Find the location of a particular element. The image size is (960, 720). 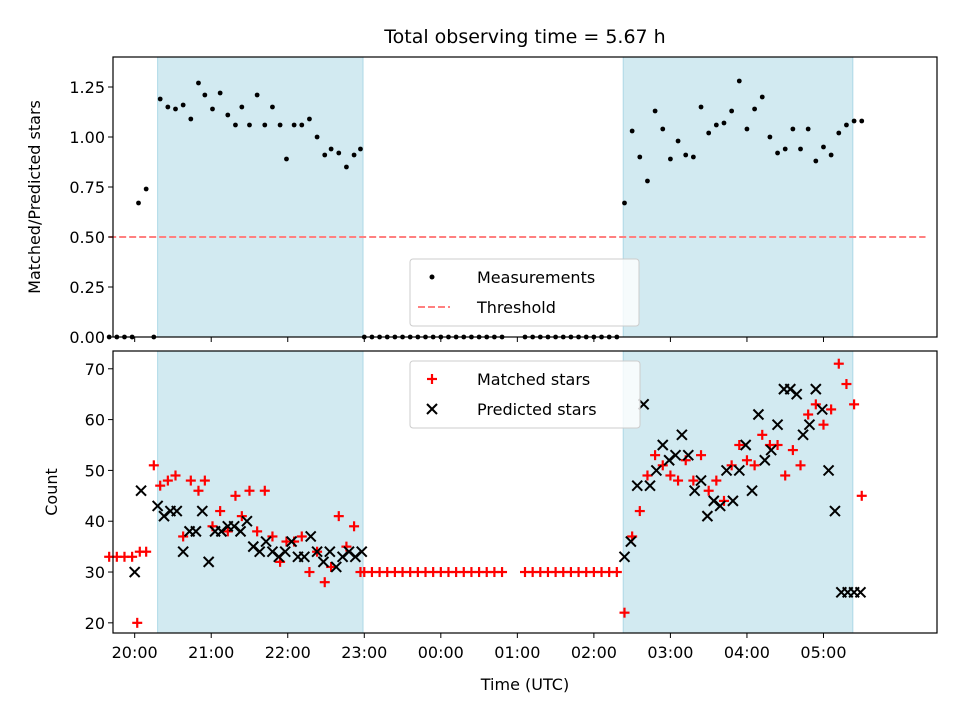

top-legend-box is located at coordinates (524, 292).